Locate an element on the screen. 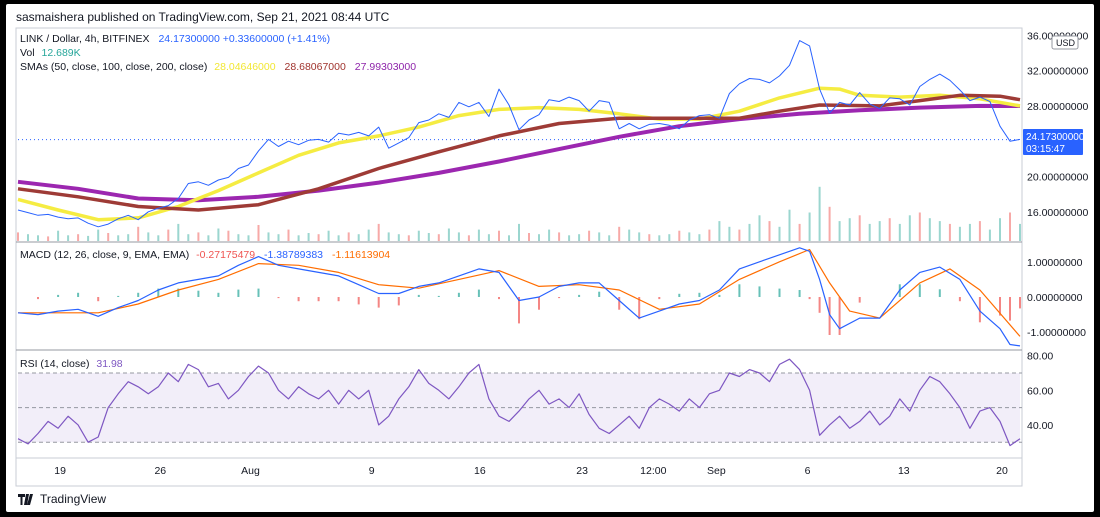  time-tick-label: 23 is located at coordinates (582, 471).